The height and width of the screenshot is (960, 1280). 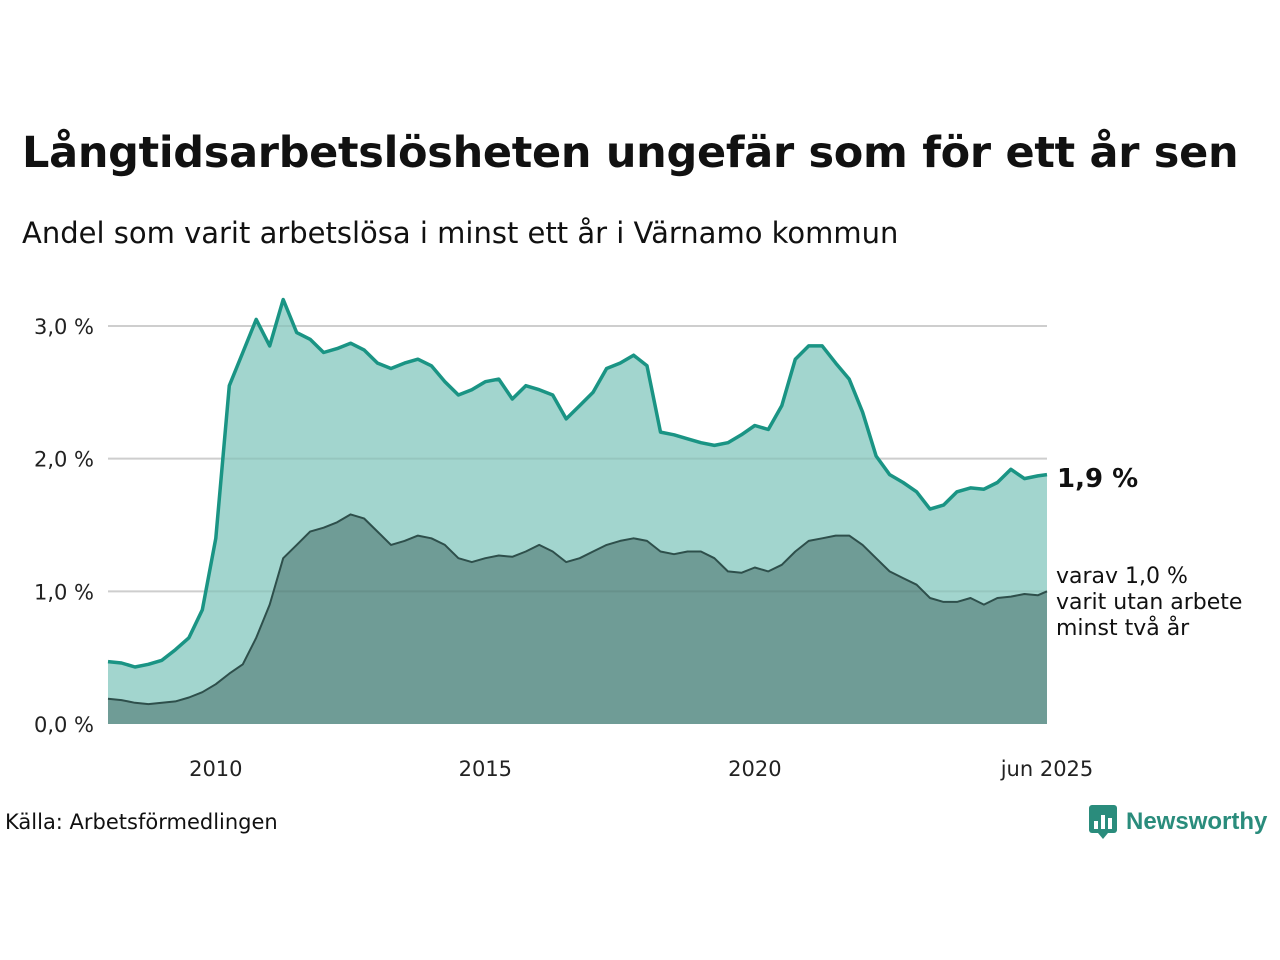 What do you see at coordinates (1097, 479) in the screenshot?
I see `end-label-total: 1,9 %` at bounding box center [1097, 479].